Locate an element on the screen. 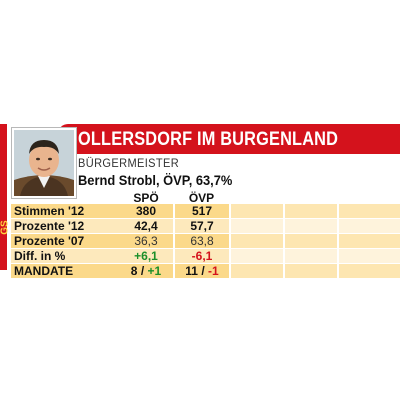 The width and height of the screenshot is (400, 400). cell-spo: 42,4 is located at coordinates (146, 226).